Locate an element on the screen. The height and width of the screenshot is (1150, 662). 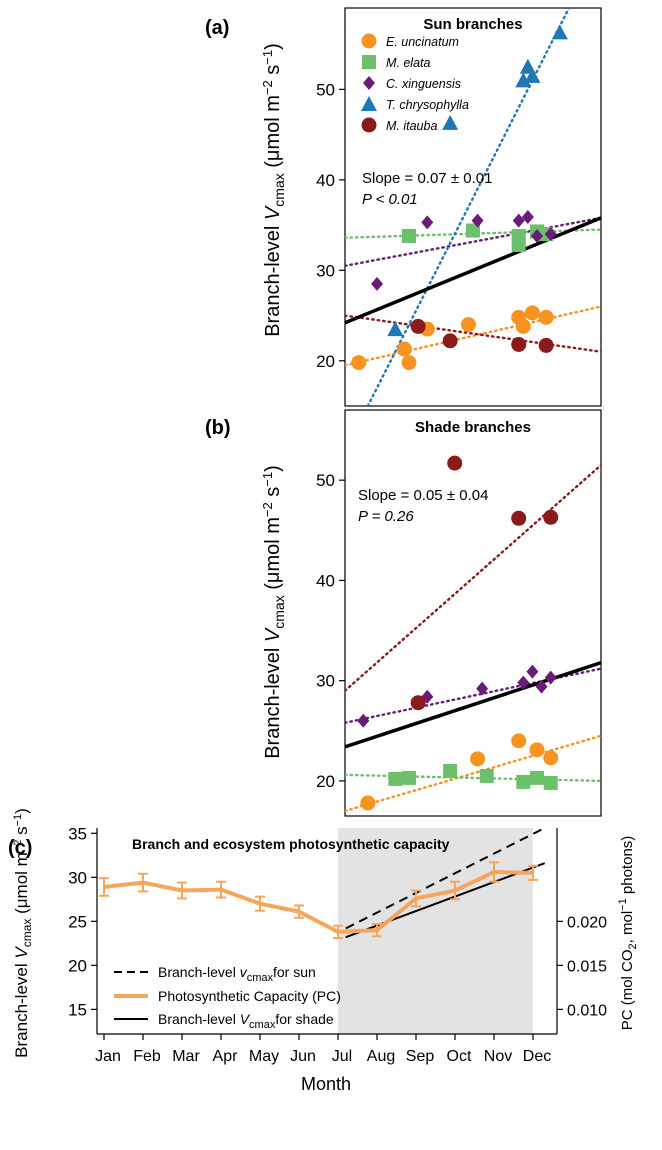
overall-fit-line is located at coordinates (473, 704).